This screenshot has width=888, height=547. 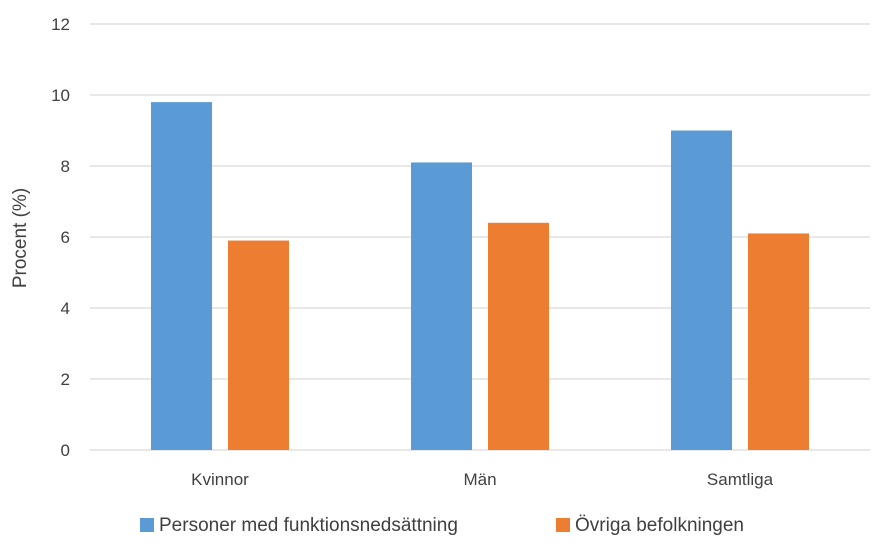 What do you see at coordinates (740, 479) in the screenshot?
I see `x-tick-label: Samtliga` at bounding box center [740, 479].